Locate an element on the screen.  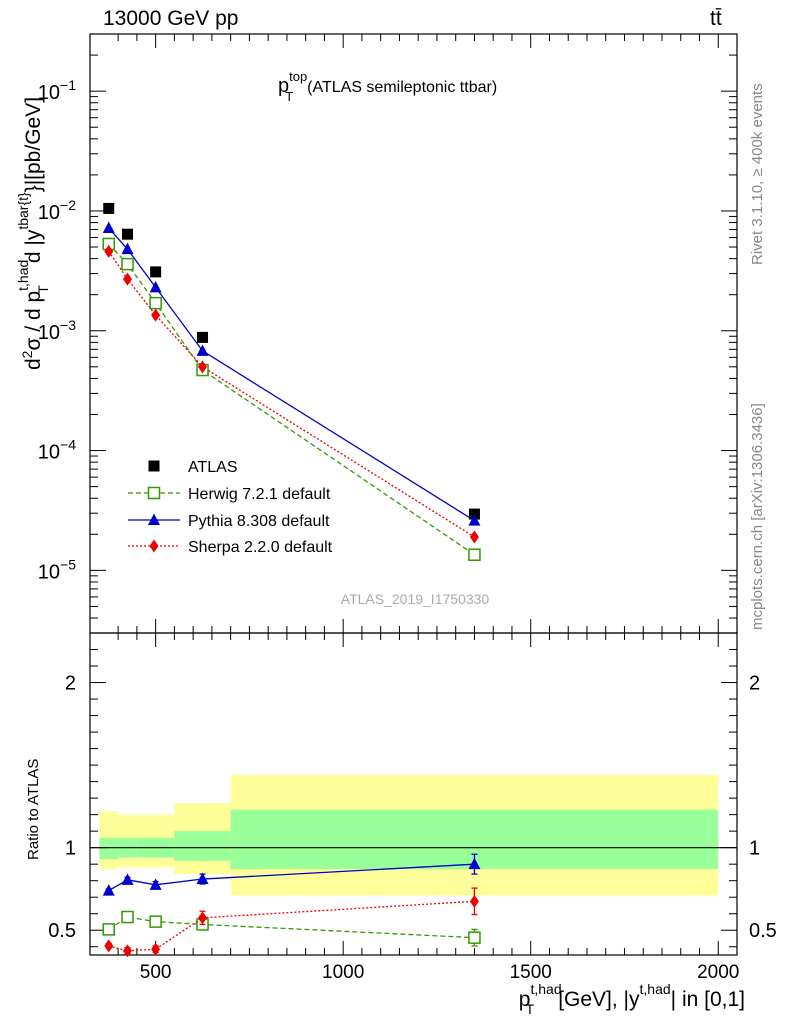
title-sub: T is located at coordinates (289, 96).